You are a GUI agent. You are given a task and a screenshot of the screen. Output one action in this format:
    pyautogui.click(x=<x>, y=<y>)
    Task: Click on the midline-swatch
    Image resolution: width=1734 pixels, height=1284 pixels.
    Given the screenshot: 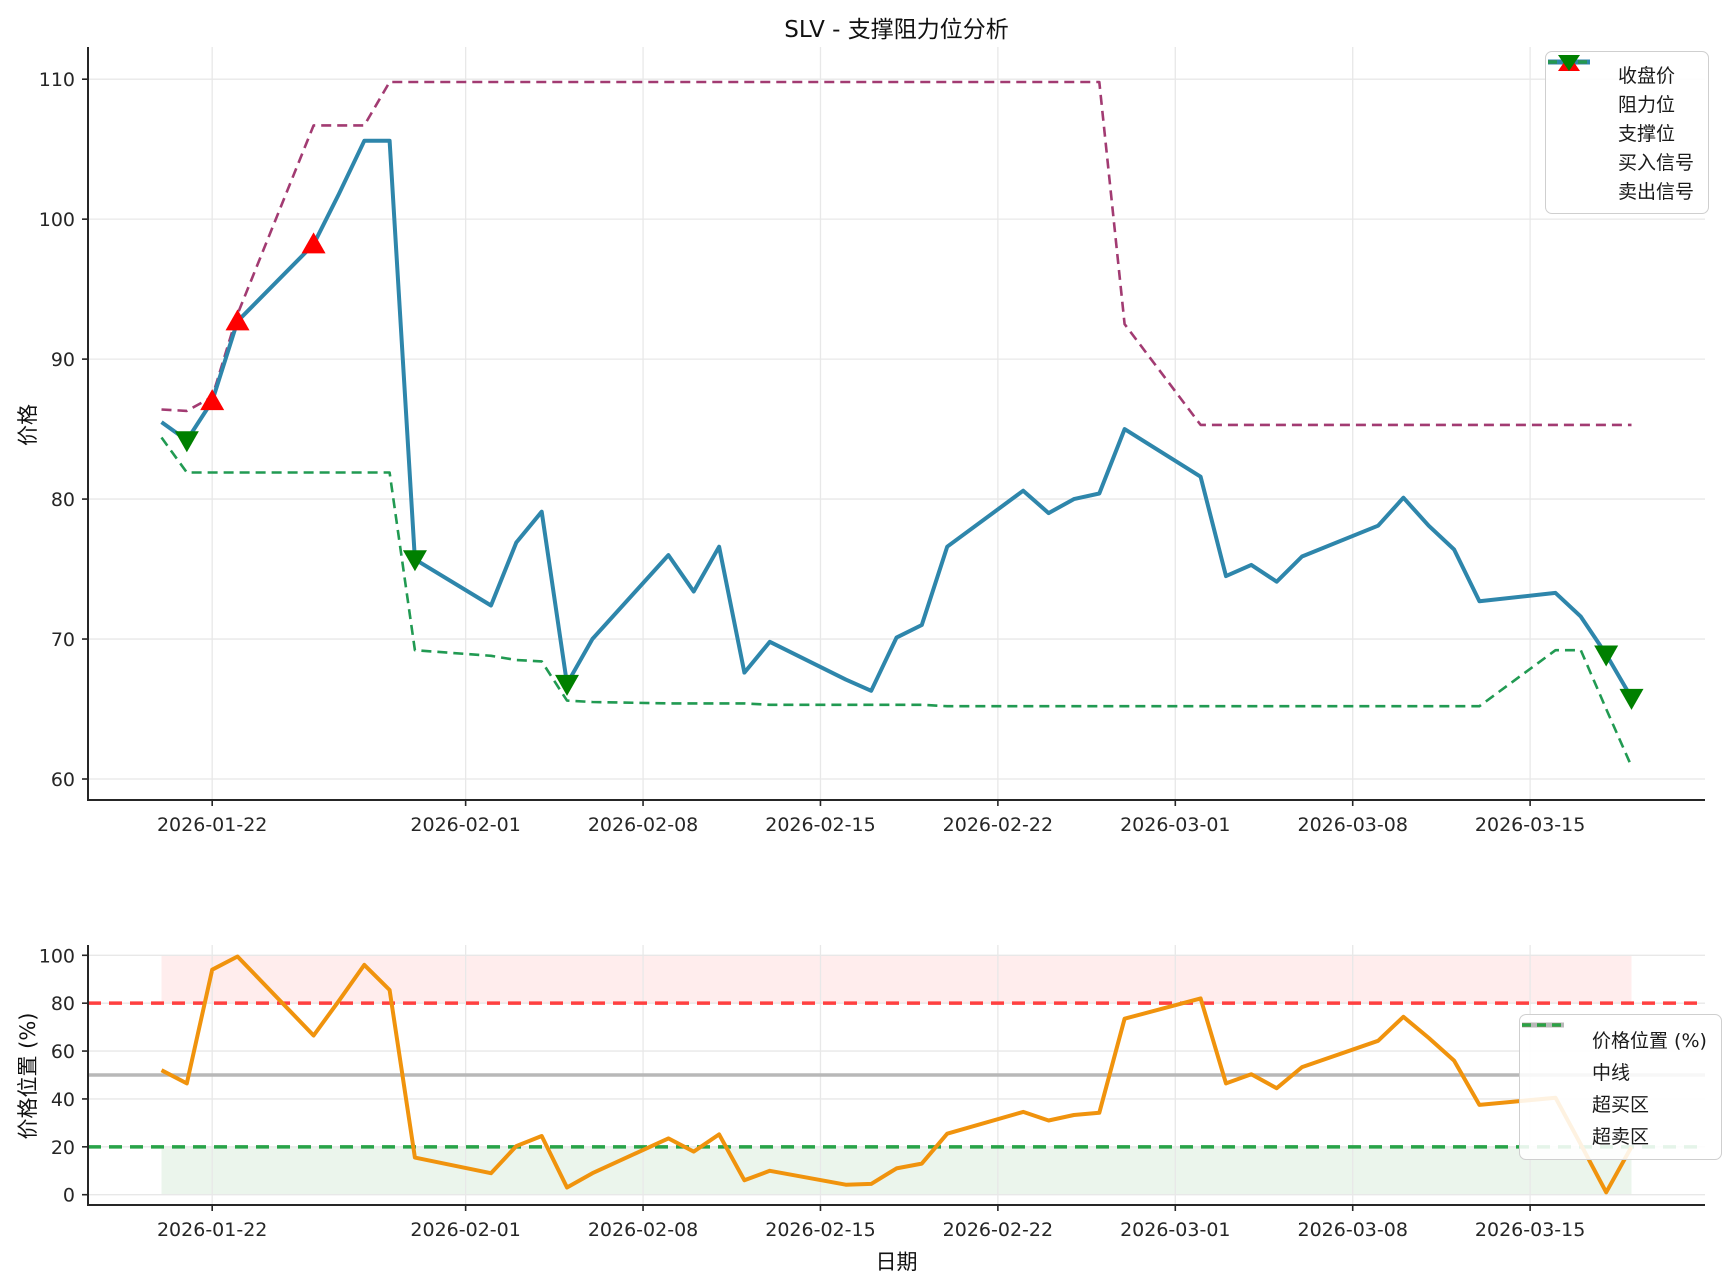 What is the action you would take?
    pyautogui.click(x=1551, y=1051)
    